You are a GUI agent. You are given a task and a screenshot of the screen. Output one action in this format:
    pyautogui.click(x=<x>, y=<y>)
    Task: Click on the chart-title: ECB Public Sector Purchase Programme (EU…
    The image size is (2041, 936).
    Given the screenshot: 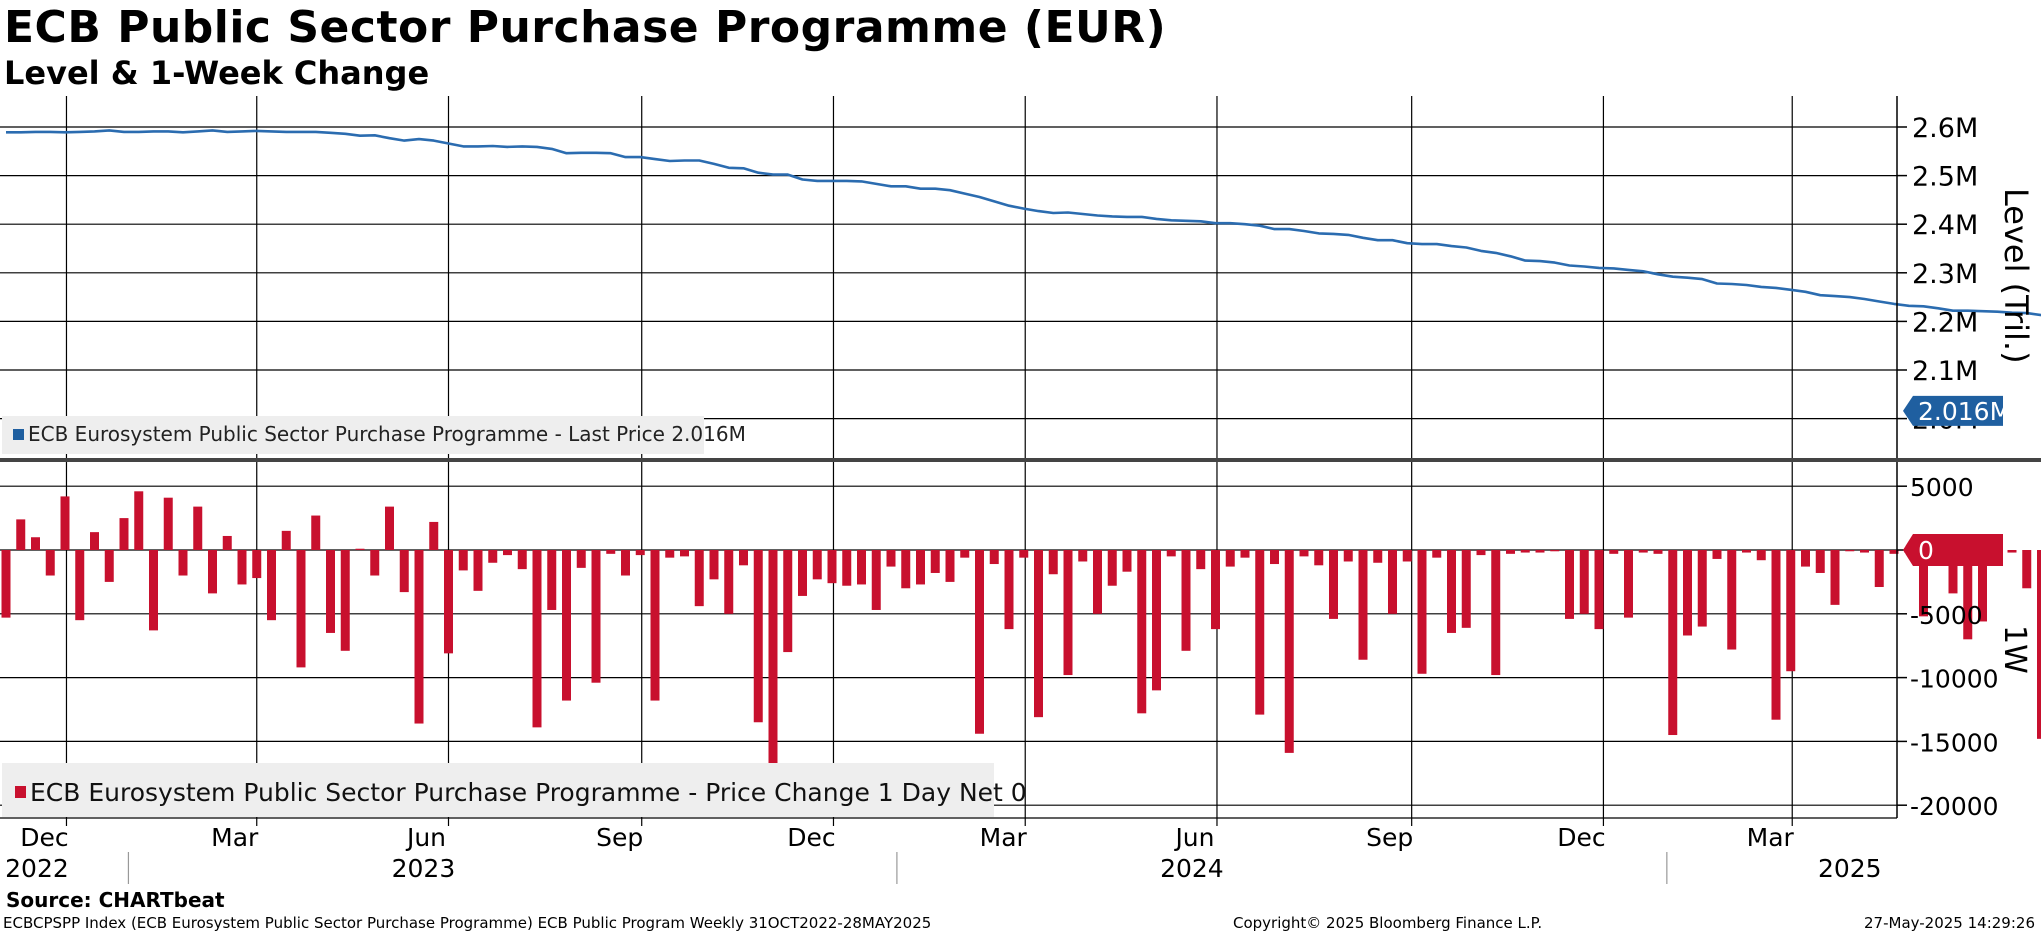 What is the action you would take?
    pyautogui.click(x=585, y=27)
    